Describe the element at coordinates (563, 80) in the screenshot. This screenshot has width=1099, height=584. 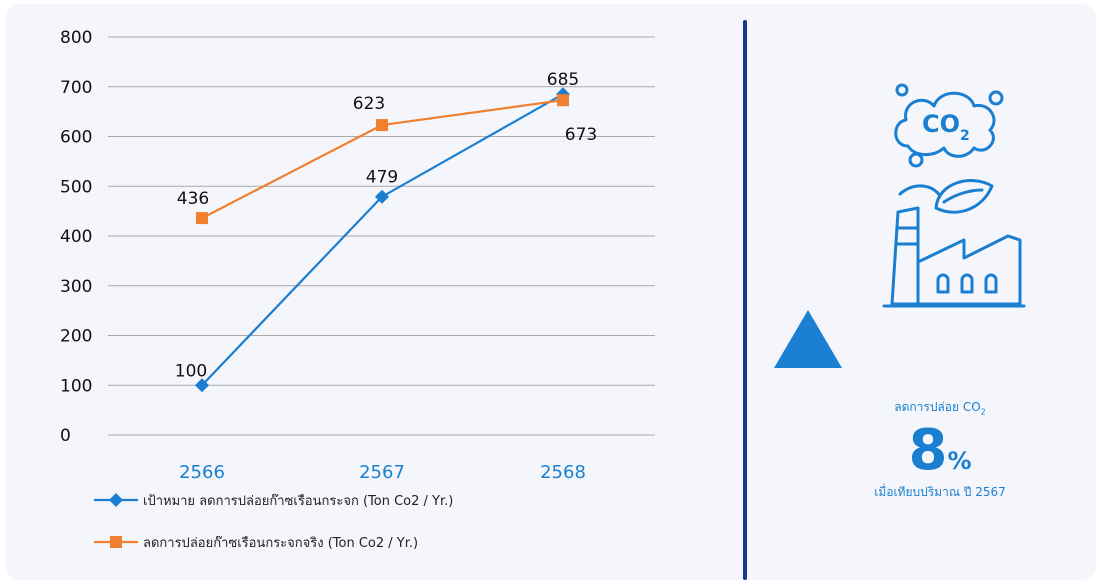
I see `data-label: 685` at that location.